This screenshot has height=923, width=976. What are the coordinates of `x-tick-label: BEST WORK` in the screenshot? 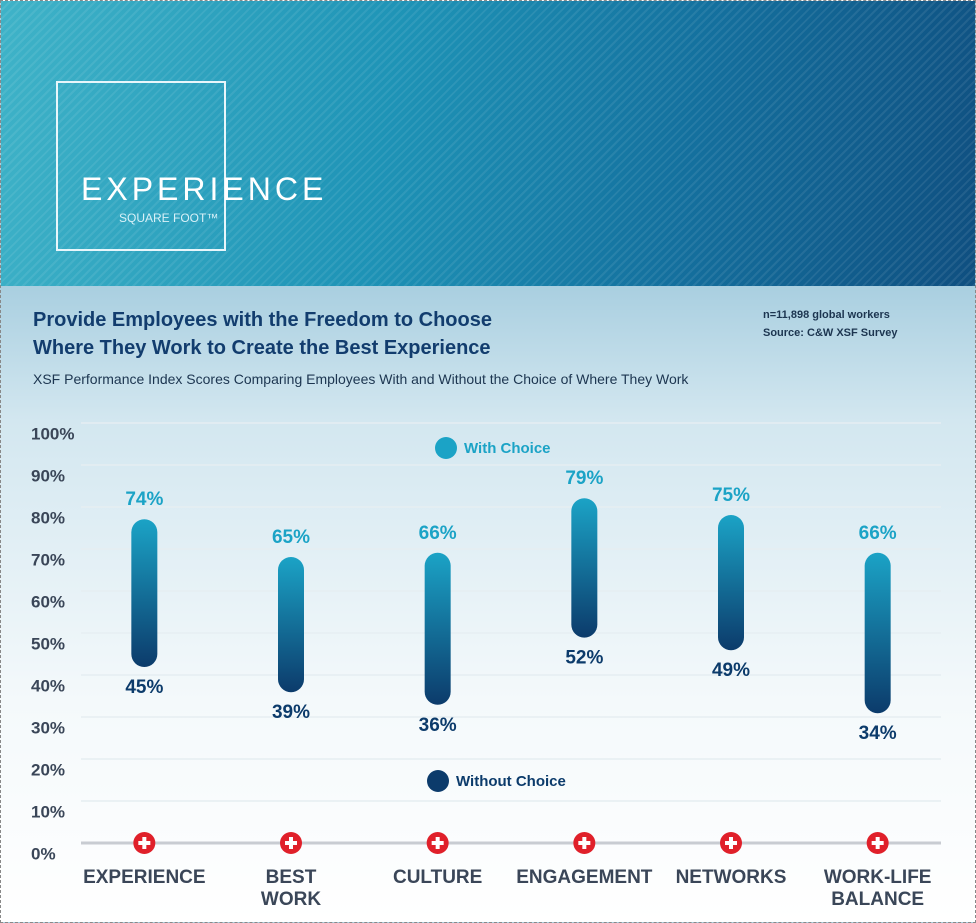 It's located at (291, 888).